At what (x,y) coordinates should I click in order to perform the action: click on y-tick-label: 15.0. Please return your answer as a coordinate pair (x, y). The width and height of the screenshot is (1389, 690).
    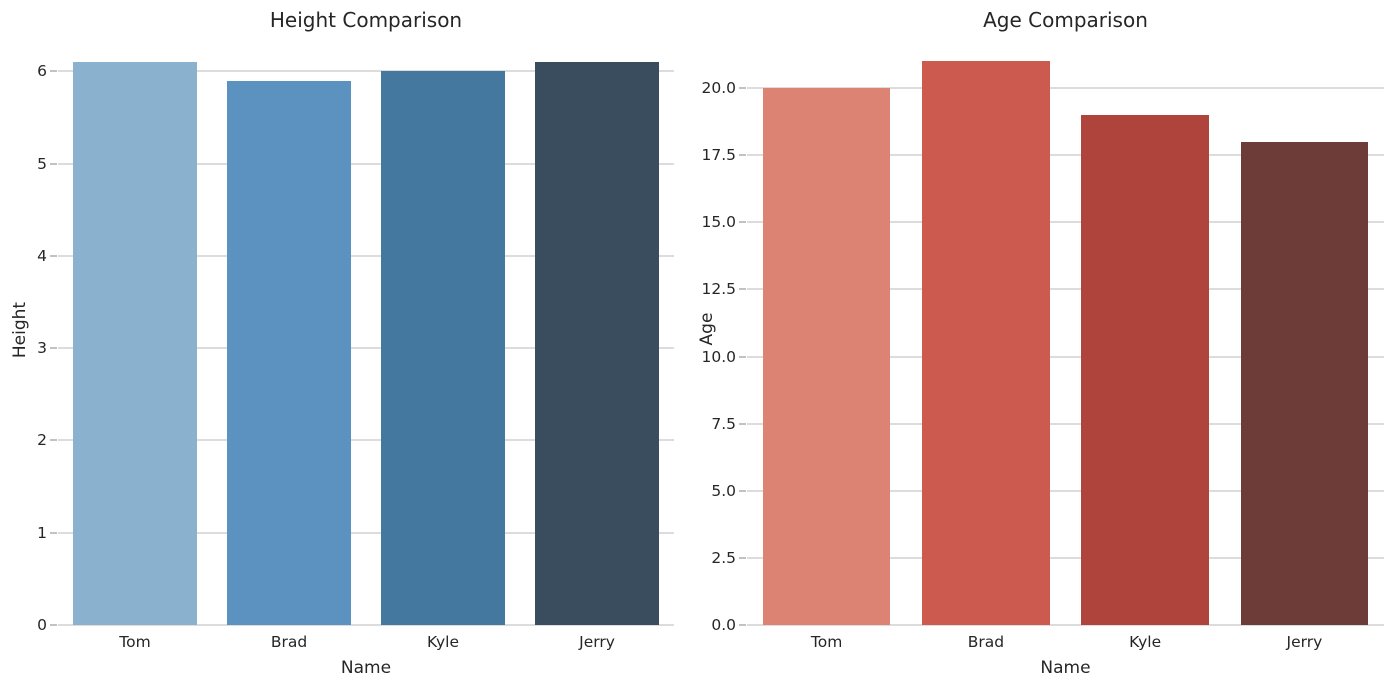
    Looking at the image, I should click on (718, 222).